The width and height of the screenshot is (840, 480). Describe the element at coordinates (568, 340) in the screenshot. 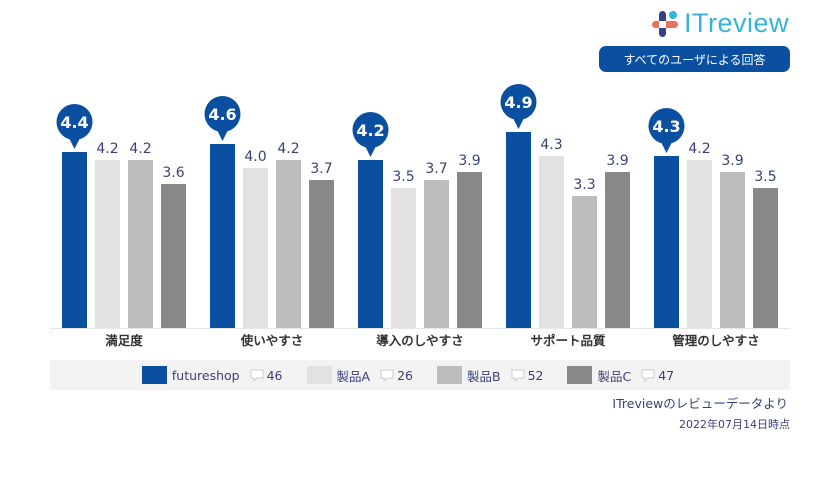

I see `category-label: サポート品質` at that location.